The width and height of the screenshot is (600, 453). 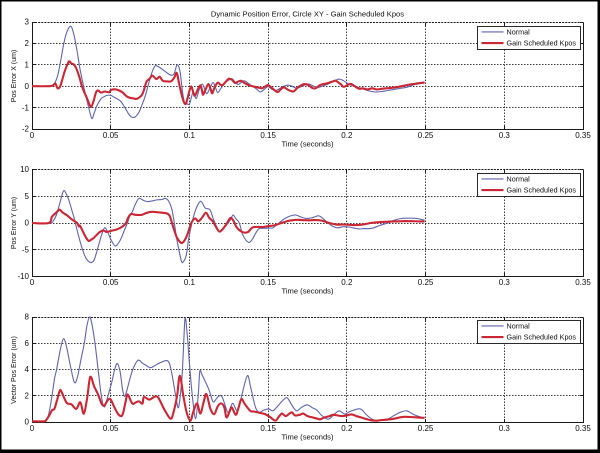 What do you see at coordinates (23, 276) in the screenshot?
I see `svg-text: -10` at bounding box center [23, 276].